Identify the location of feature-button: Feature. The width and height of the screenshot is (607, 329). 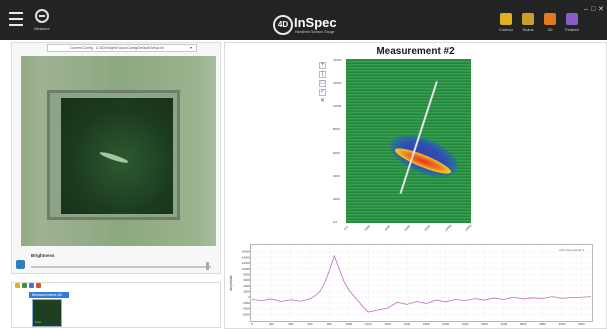
(572, 25).